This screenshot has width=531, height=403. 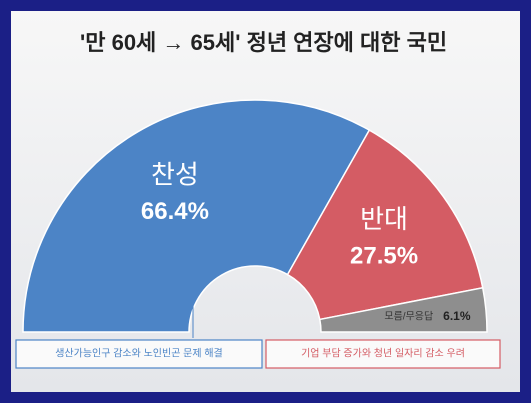 What do you see at coordinates (175, 175) in the screenshot?
I see `segment-name: 찬성` at bounding box center [175, 175].